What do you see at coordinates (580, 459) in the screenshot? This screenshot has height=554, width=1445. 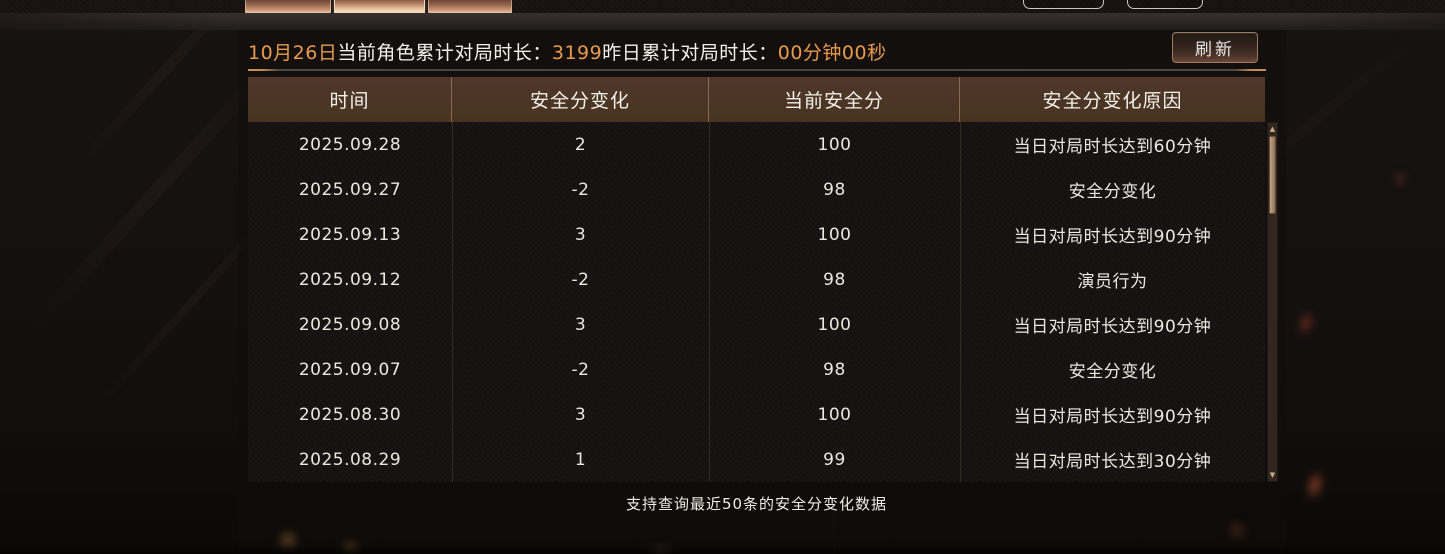 I see `cell-change: 1` at bounding box center [580, 459].